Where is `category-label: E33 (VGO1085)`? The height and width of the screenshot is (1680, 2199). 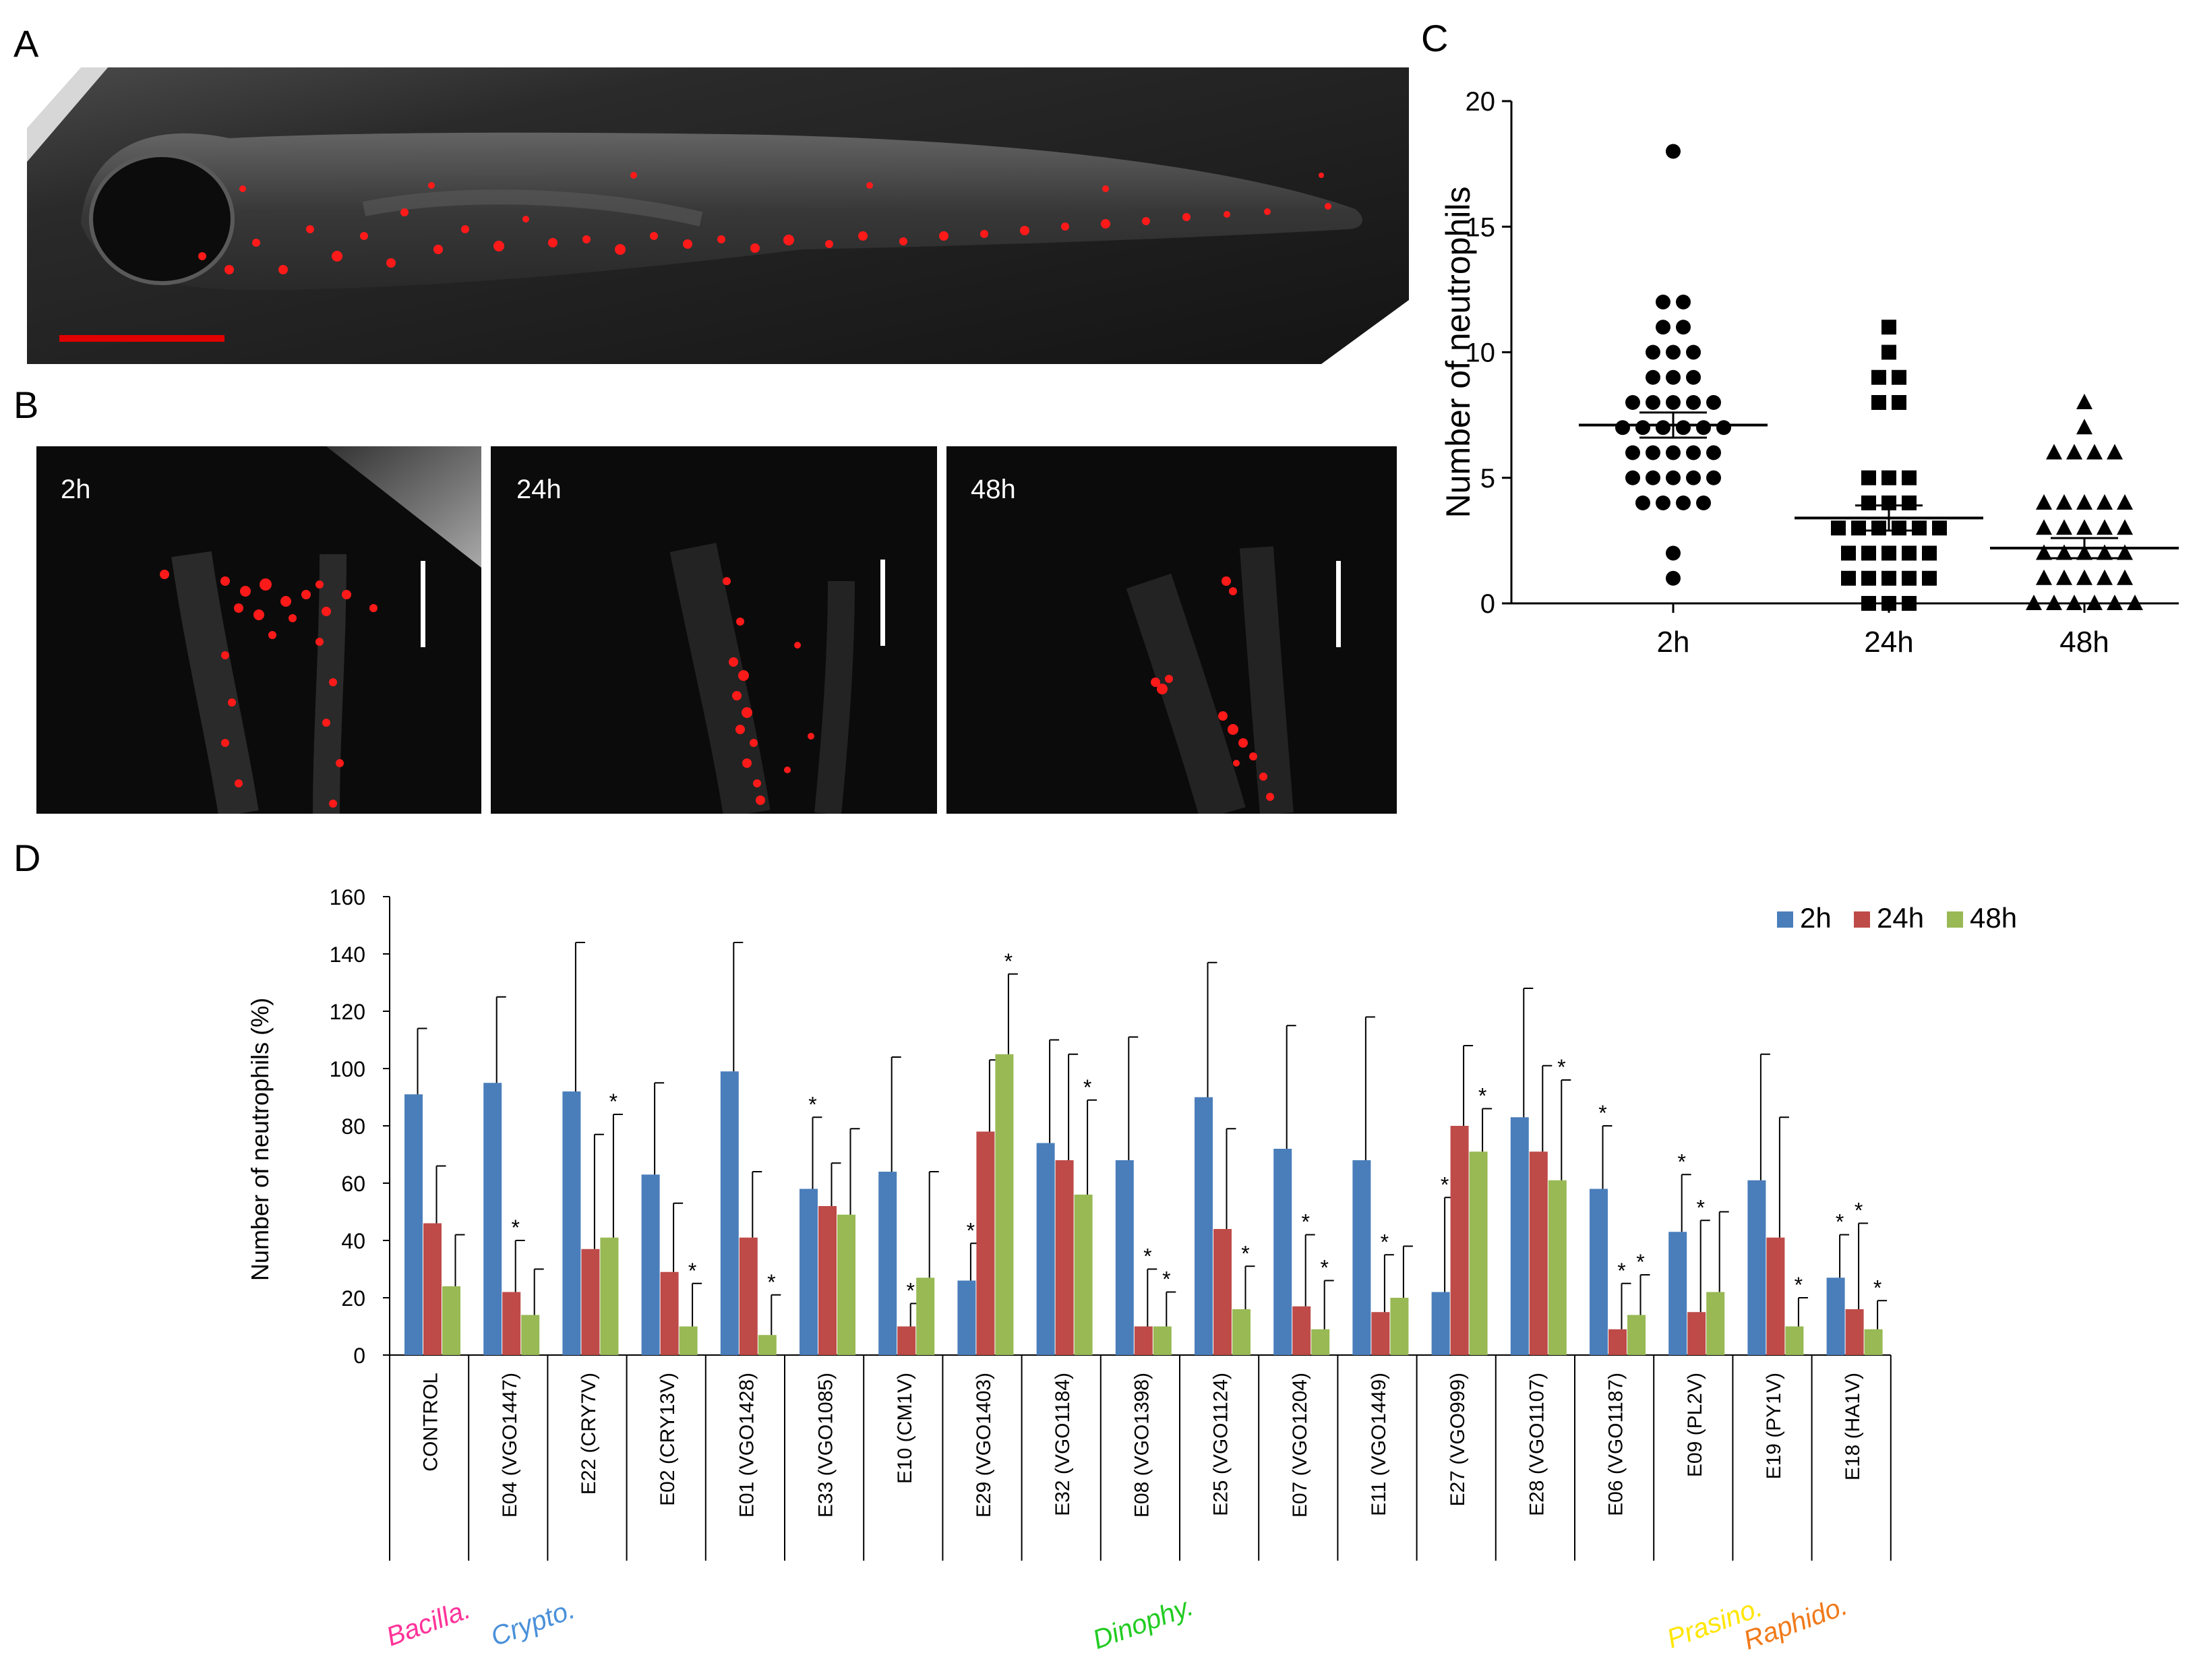 category-label: E33 (VGO1085) is located at coordinates (826, 1445).